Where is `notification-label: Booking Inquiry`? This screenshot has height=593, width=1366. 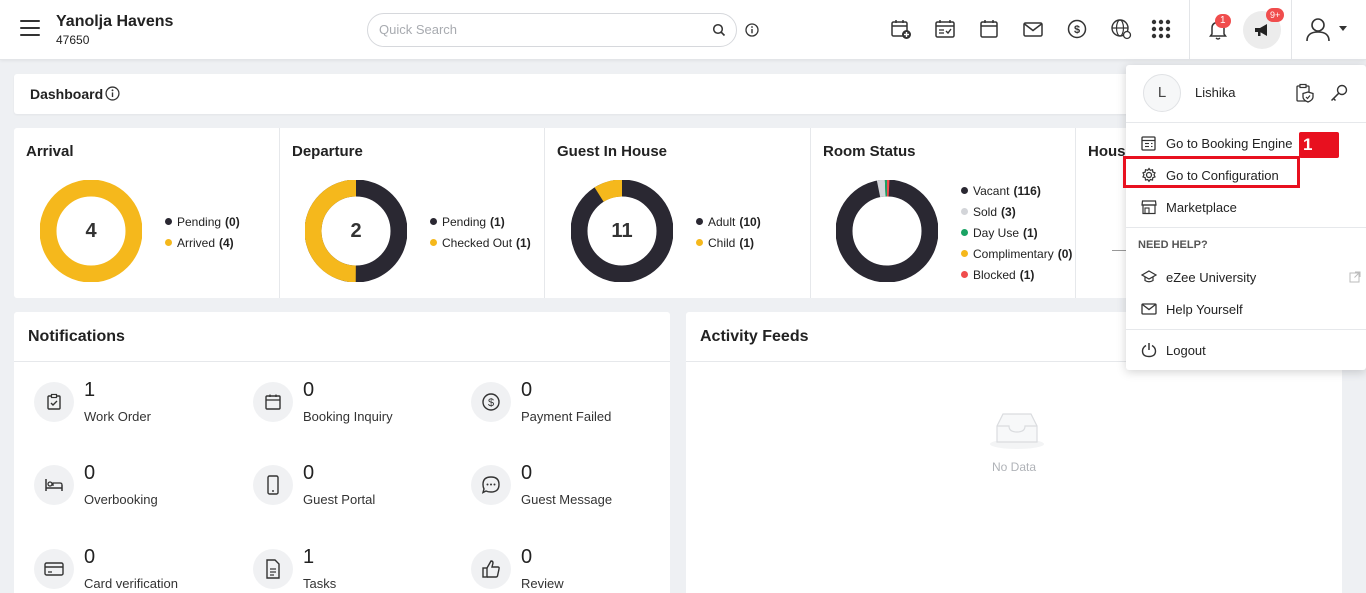
notification-label: Booking Inquiry is located at coordinates (348, 416).